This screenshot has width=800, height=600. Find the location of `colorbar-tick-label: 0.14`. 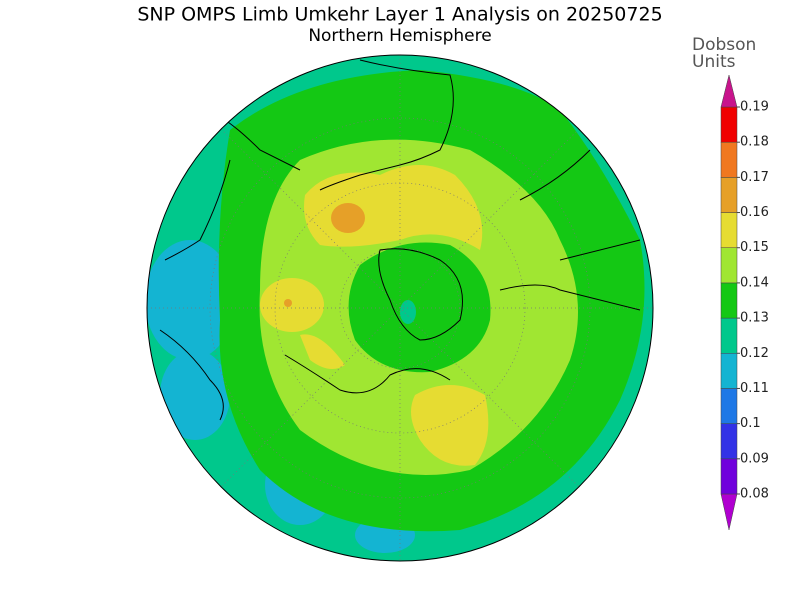

colorbar-tick-label: 0.14 is located at coordinates (754, 282).